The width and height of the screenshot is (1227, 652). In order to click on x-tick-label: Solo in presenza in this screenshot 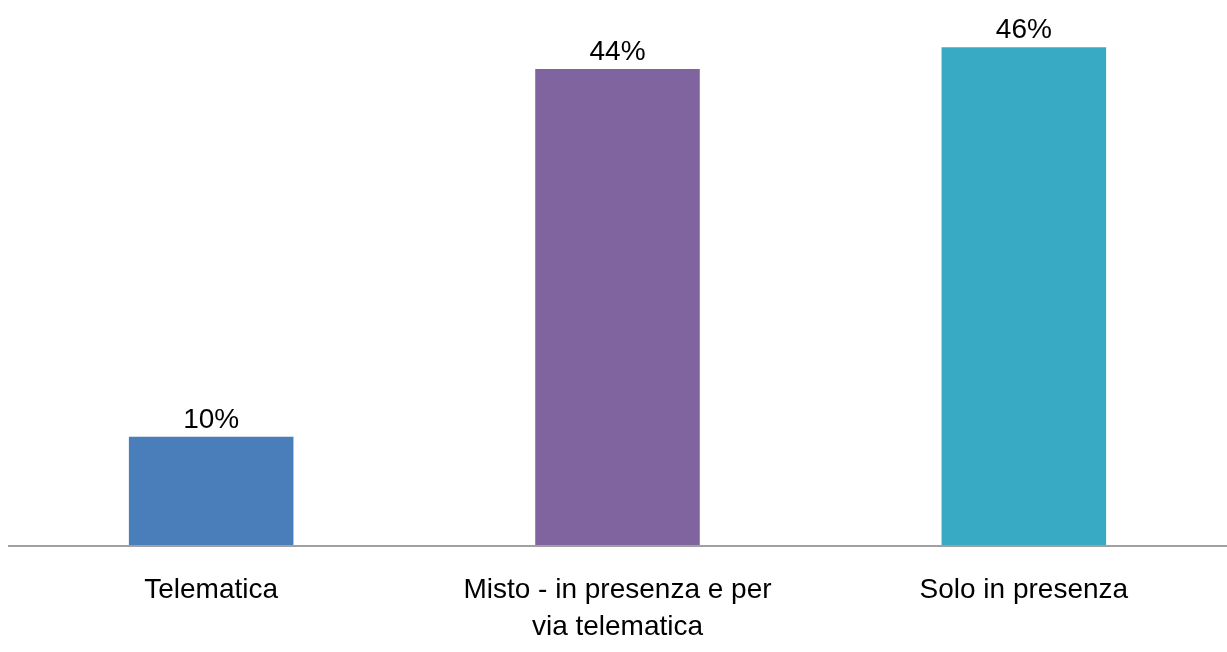, I will do `click(1024, 589)`.